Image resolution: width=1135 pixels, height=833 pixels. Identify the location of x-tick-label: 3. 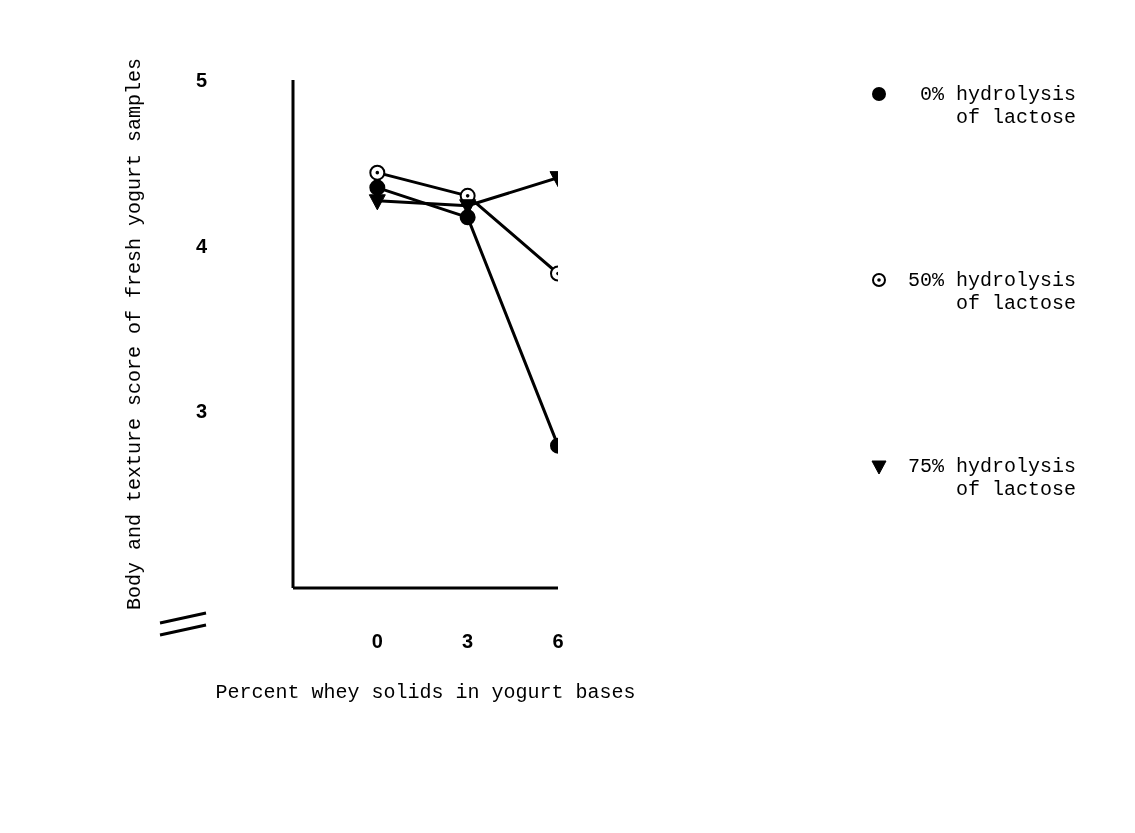
(468, 641).